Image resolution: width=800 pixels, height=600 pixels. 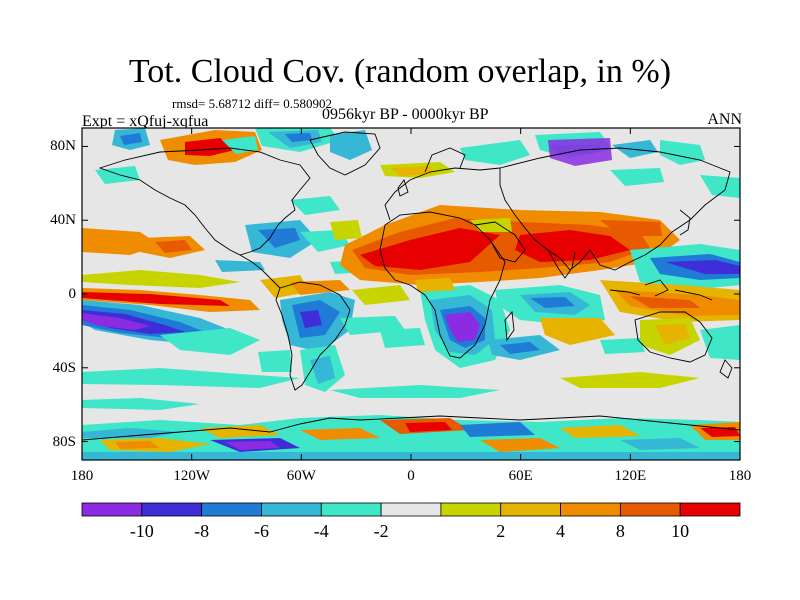 What do you see at coordinates (680, 531) in the screenshot?
I see `colorbar-label: 10` at bounding box center [680, 531].